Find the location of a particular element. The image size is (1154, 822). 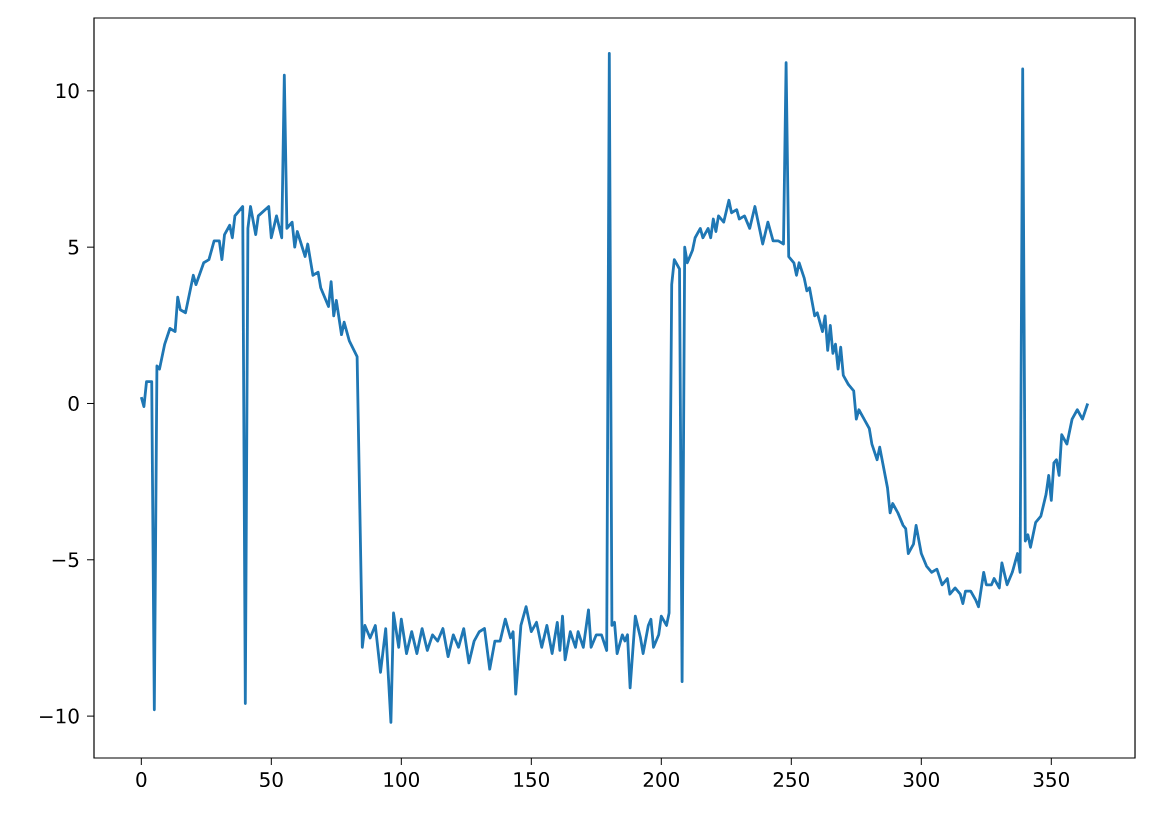

x-tick-label: 250 is located at coordinates (791, 780).